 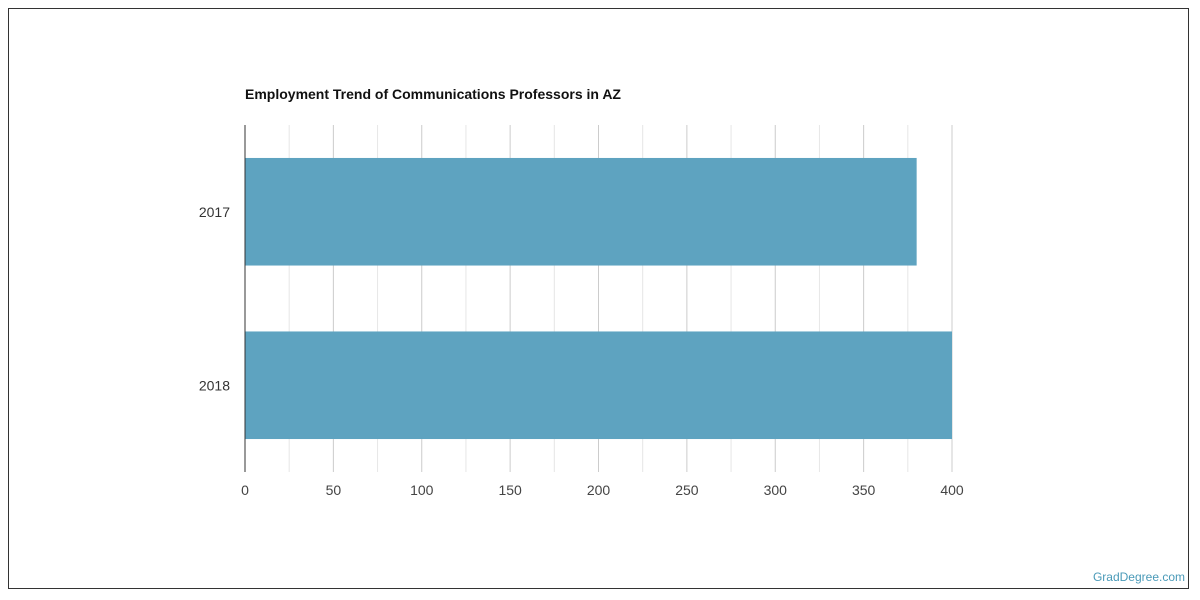 What do you see at coordinates (776, 490) in the screenshot?
I see `x-tick-label: 300` at bounding box center [776, 490].